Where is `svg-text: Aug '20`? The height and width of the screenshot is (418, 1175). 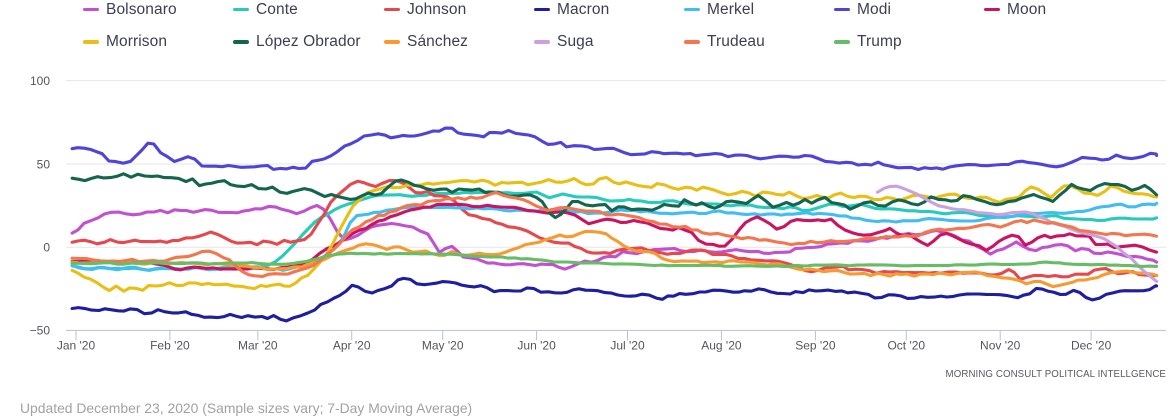
svg-text: Aug '20 is located at coordinates (721, 346).